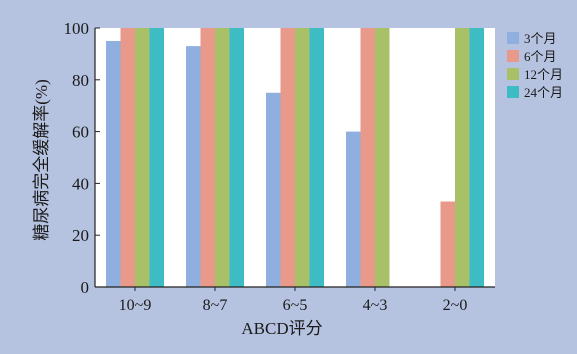  Describe the element at coordinates (455, 305) in the screenshot. I see `x-tick-label: 2~0` at that location.